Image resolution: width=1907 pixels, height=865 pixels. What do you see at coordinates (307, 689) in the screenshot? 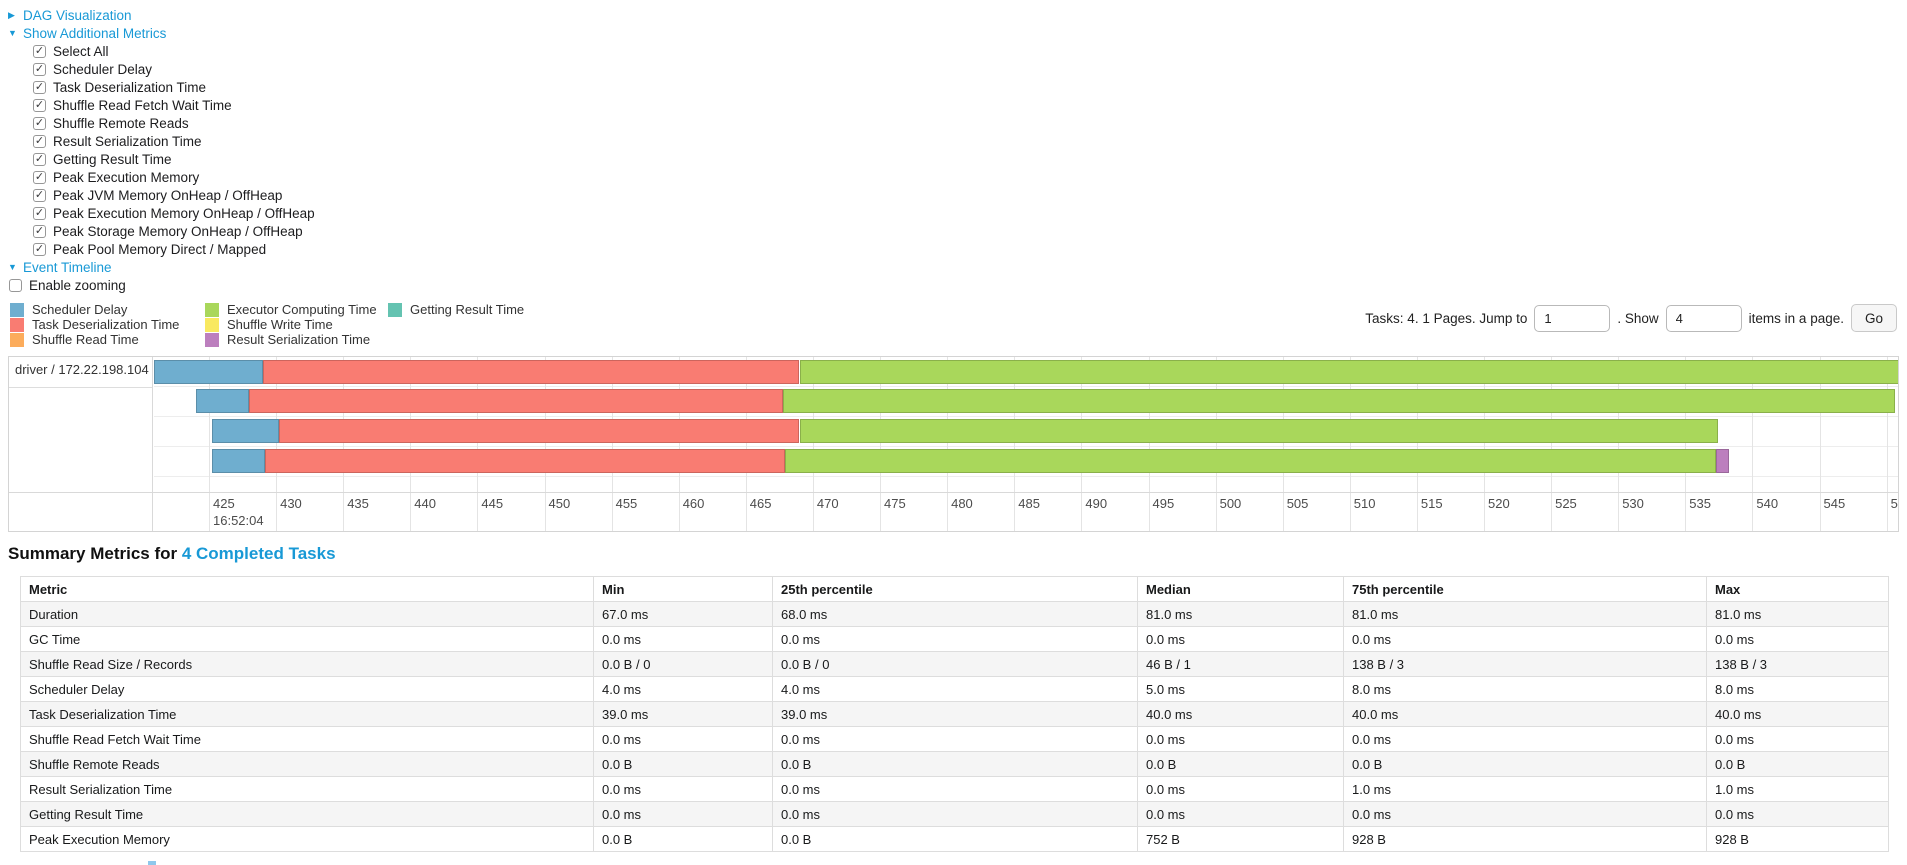
I see `metric-cell: Scheduler Delay` at bounding box center [307, 689].